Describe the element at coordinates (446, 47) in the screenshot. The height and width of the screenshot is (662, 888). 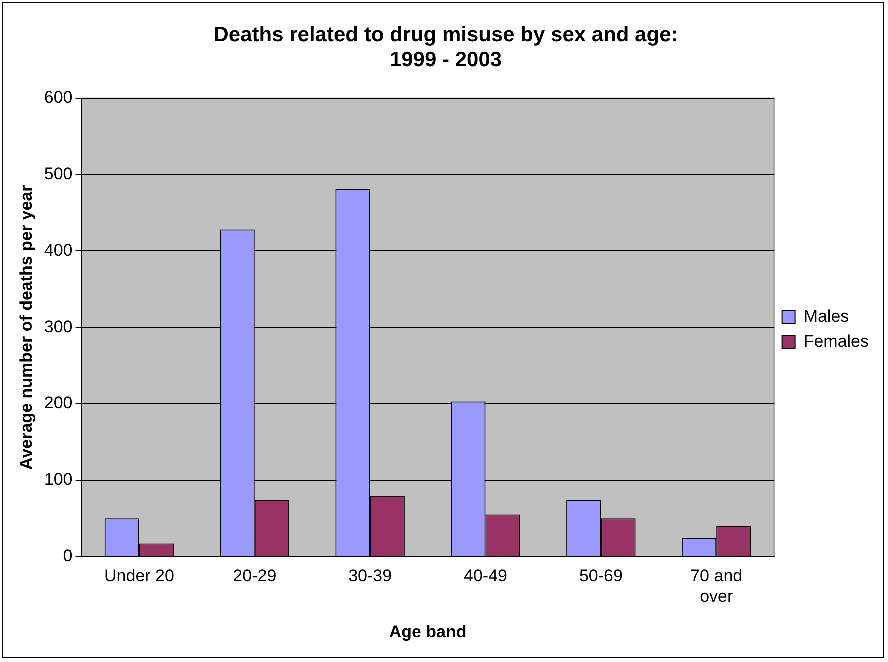
I see `chart-title: Deaths related to drug misuse by sex and age: 1999 - 2003` at that location.